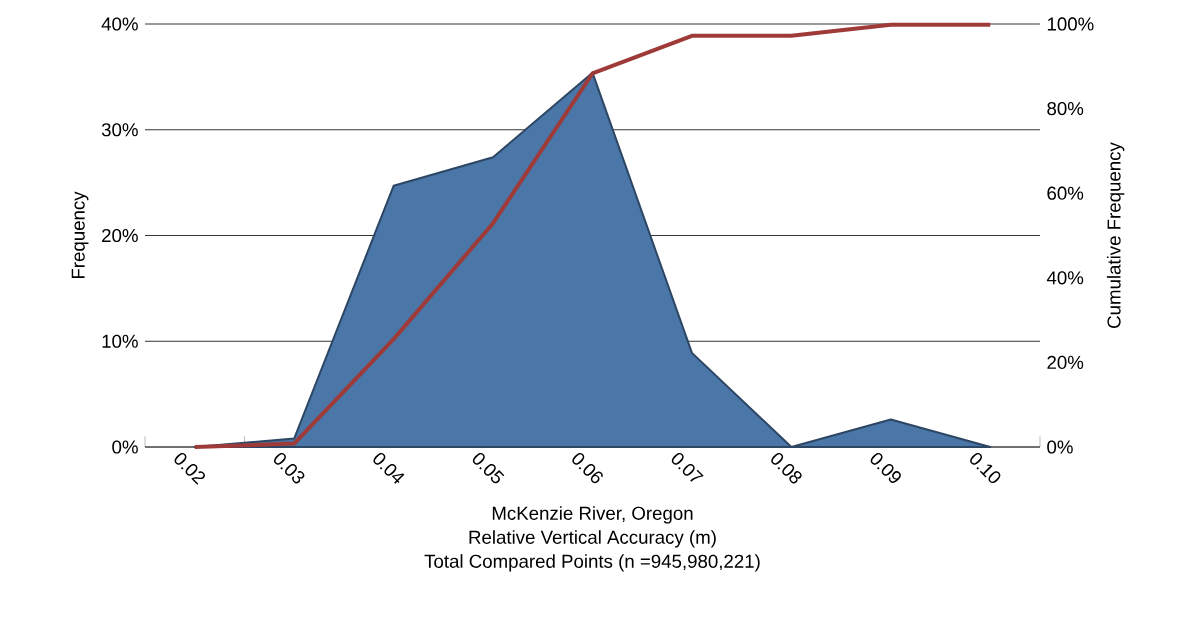 This screenshot has width=1188, height=632. I want to click on y2-tick-label: 60%, so click(1065, 193).